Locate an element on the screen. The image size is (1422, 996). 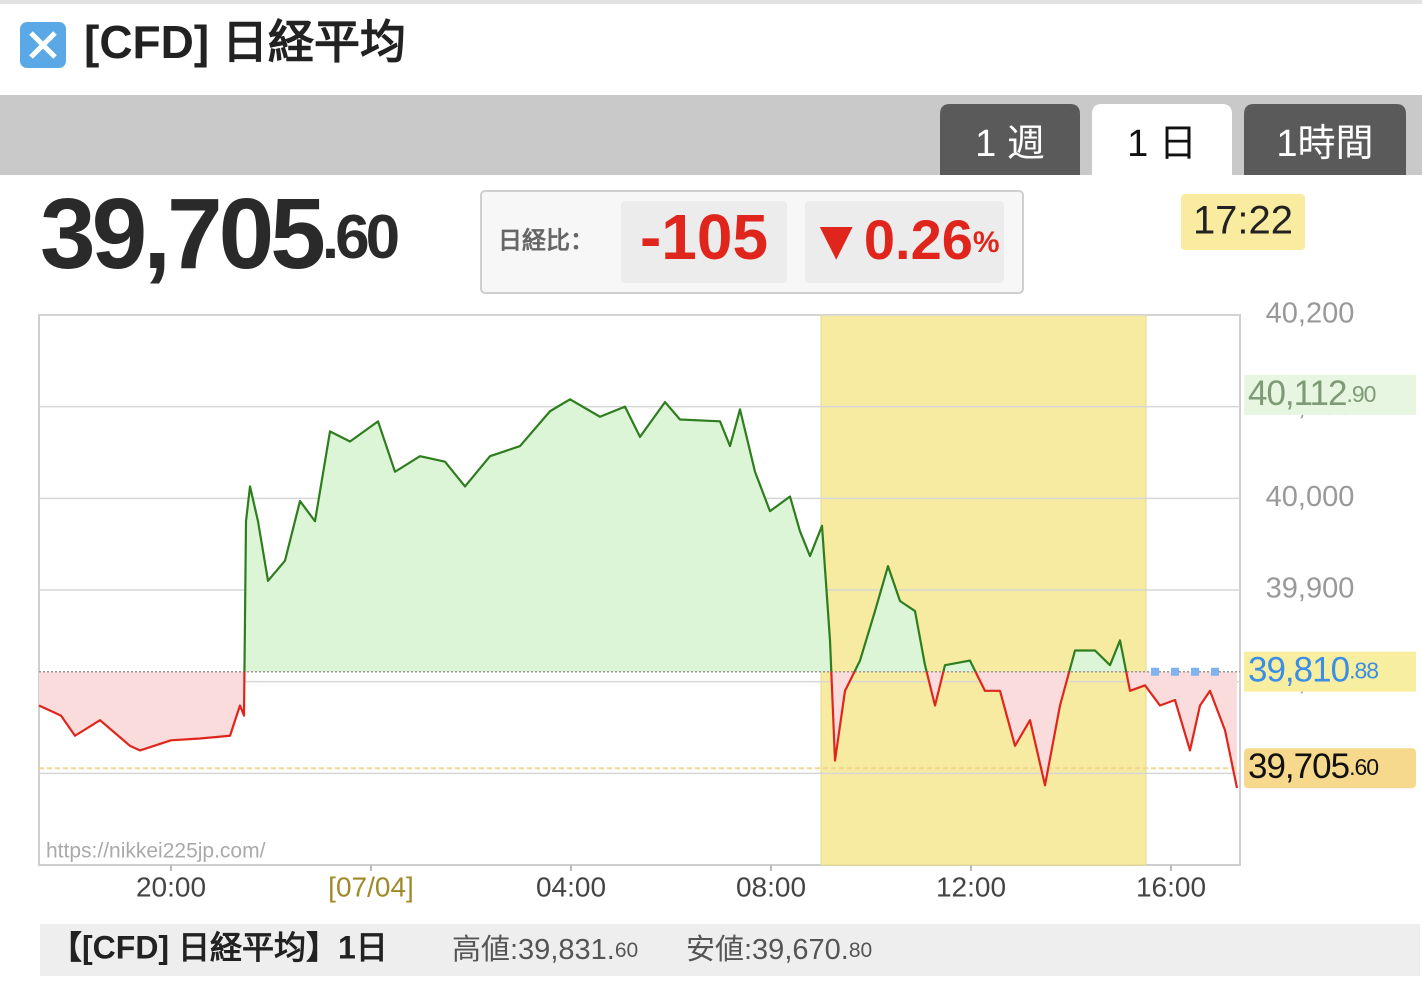
change-cell is located at coordinates (704, 242).